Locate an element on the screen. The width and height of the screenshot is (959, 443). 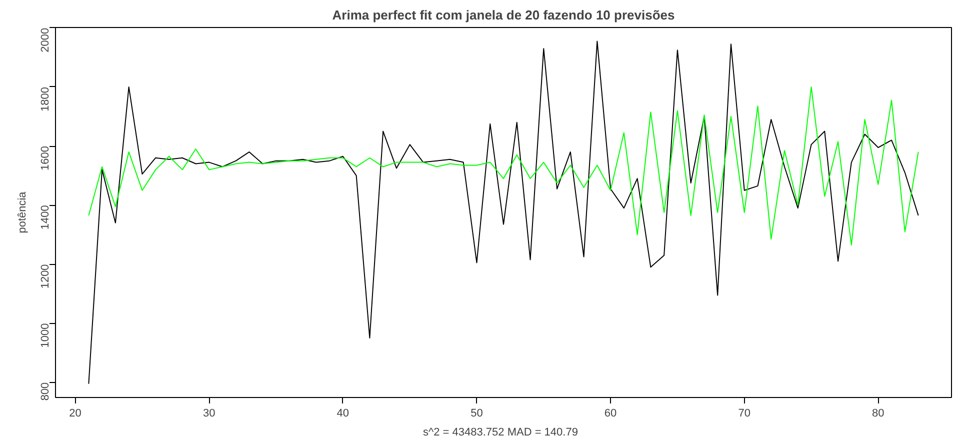
chart-title: Arima perfect fit com janela de 20 fazendo 10 previsões is located at coordinates (503, 15).